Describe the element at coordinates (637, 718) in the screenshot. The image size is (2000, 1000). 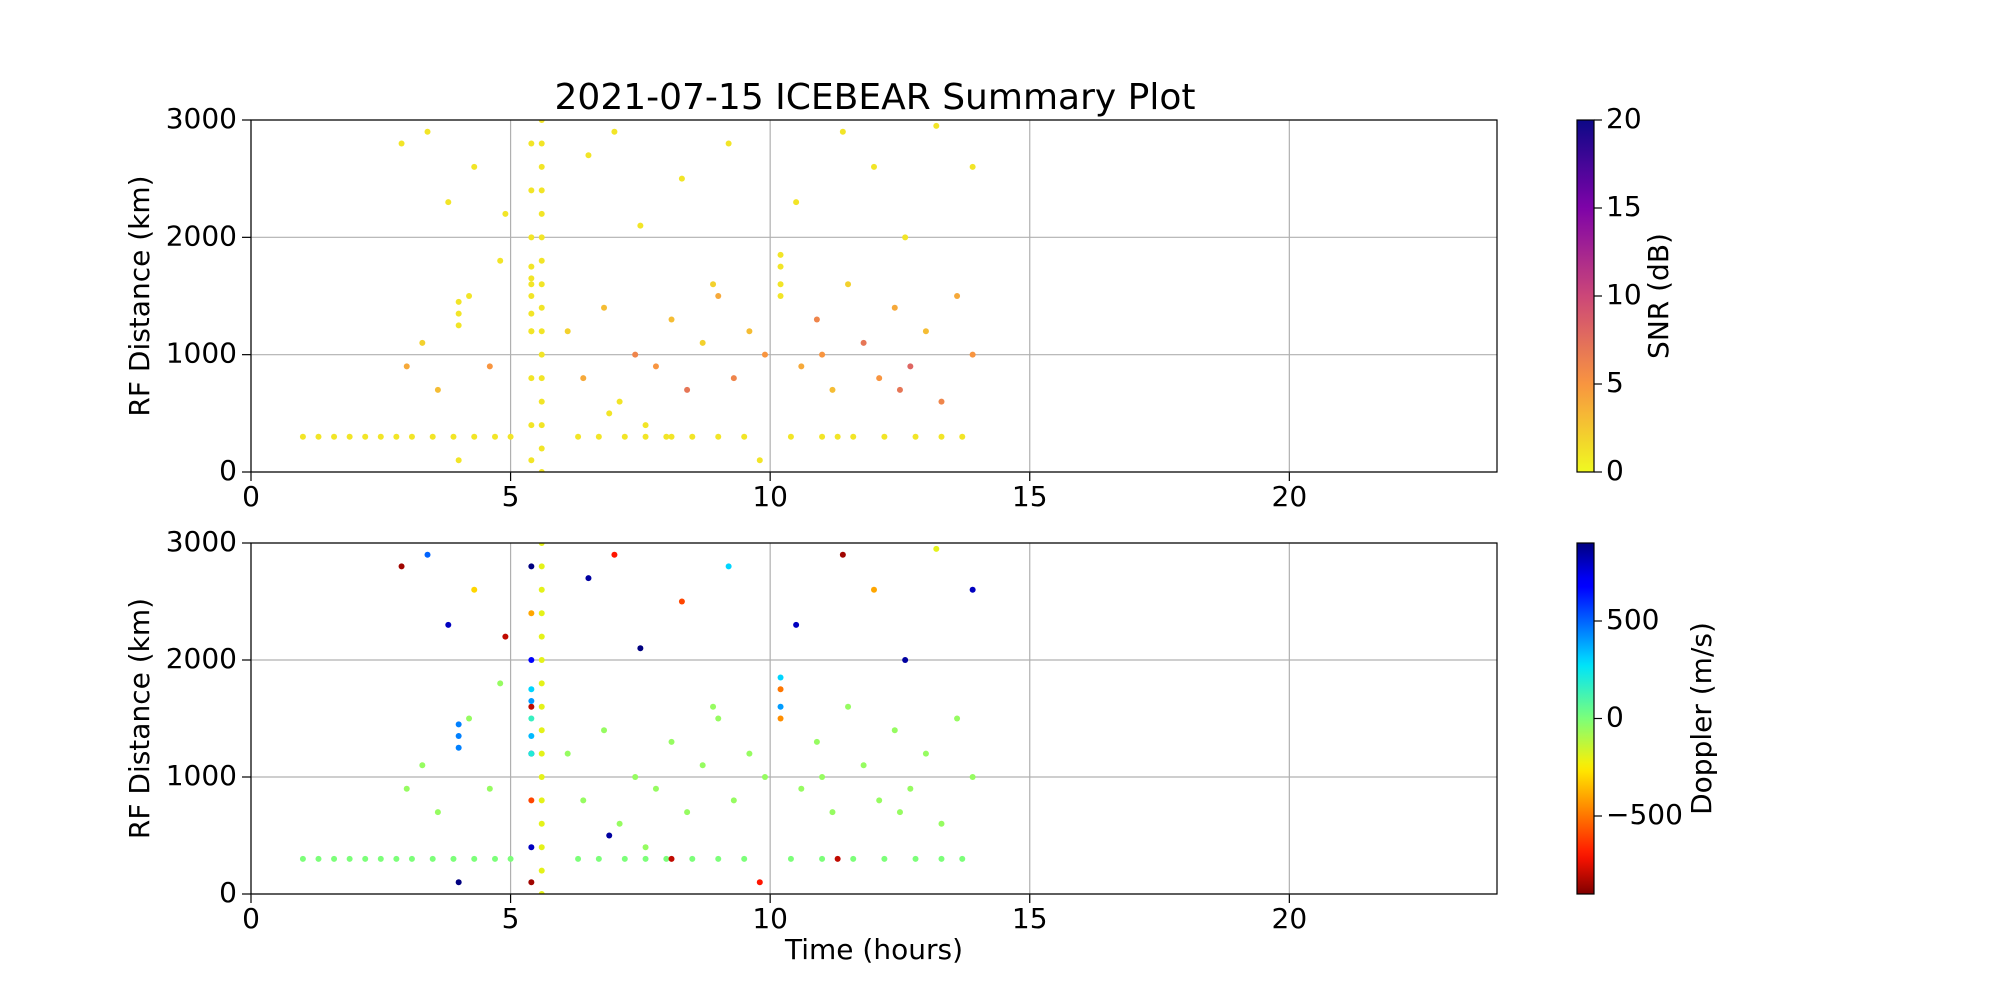
I see `points` at that location.